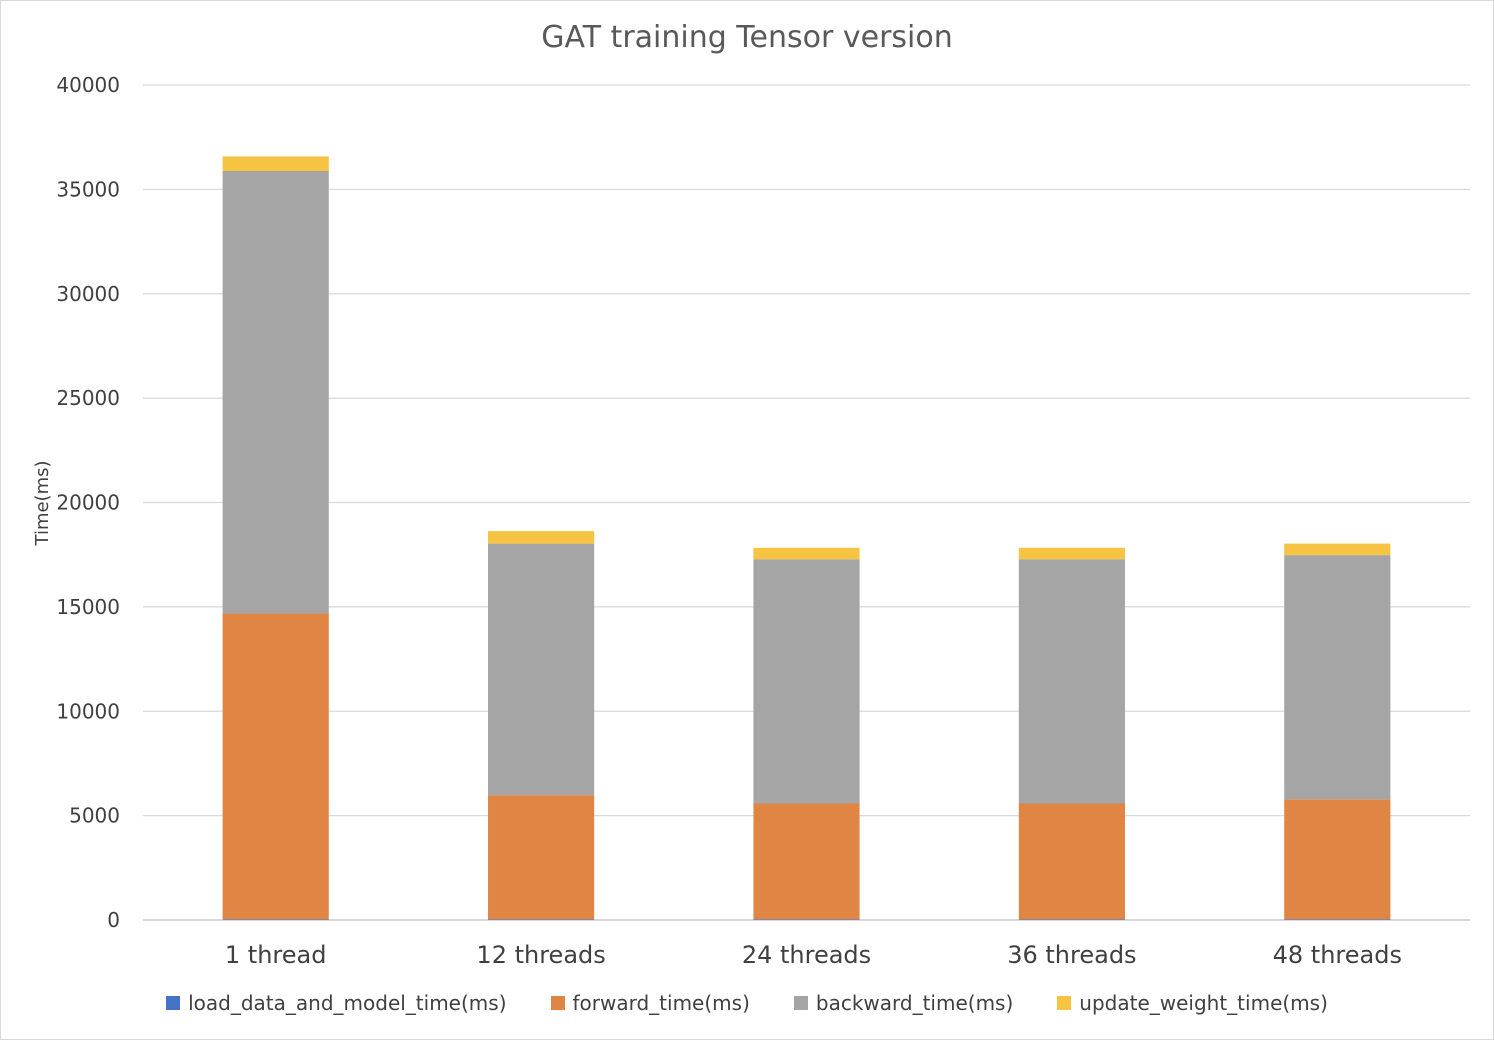 The width and height of the screenshot is (1494, 1040). What do you see at coordinates (661, 1003) in the screenshot?
I see `legend-label: forward_time(ms)` at bounding box center [661, 1003].